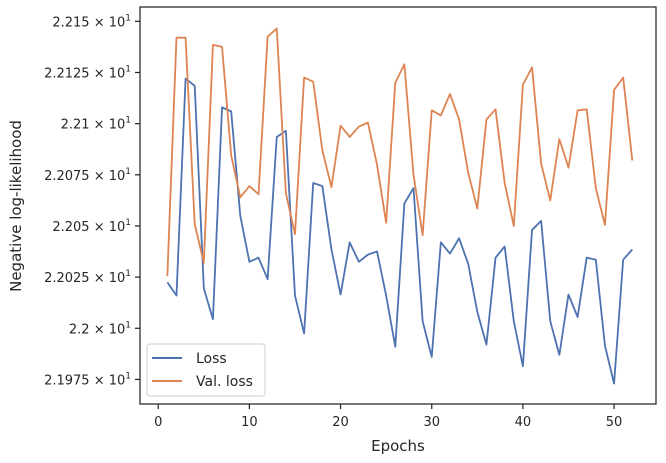  I want to click on x-axis-ticks: 0 10 20 30 40 50, so click(388, 417).